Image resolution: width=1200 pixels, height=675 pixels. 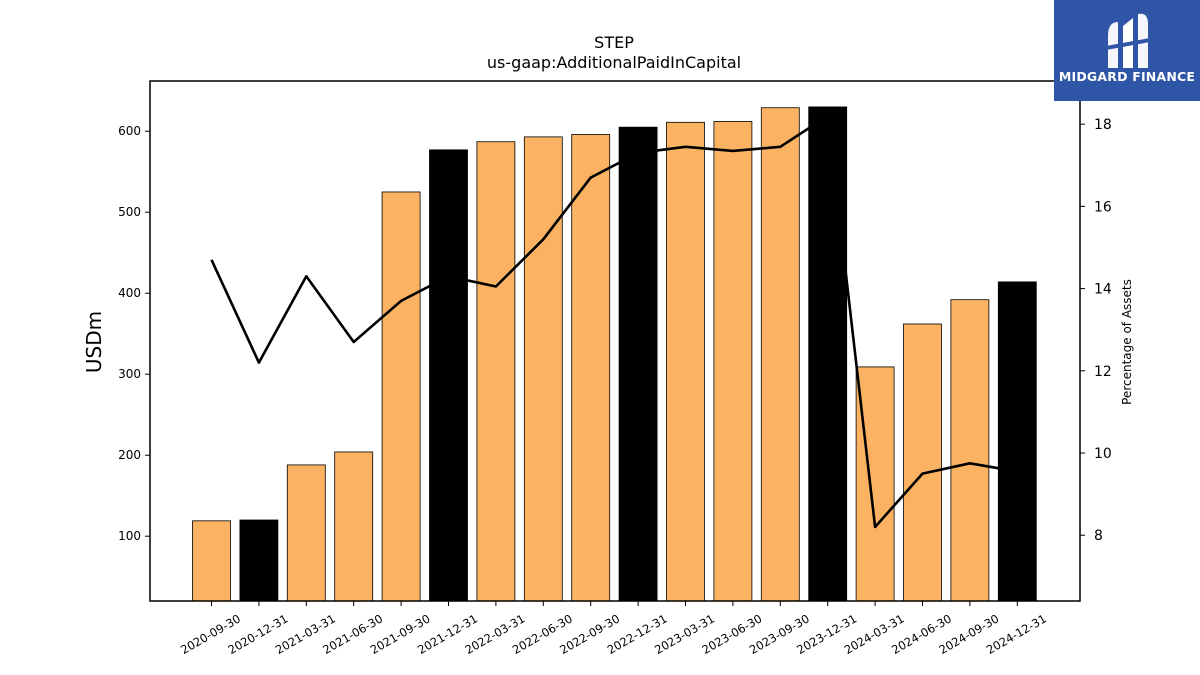 What do you see at coordinates (614, 62) in the screenshot?
I see `chart-subtitle: us-gaap:AdditionalPaidInCapital` at bounding box center [614, 62].